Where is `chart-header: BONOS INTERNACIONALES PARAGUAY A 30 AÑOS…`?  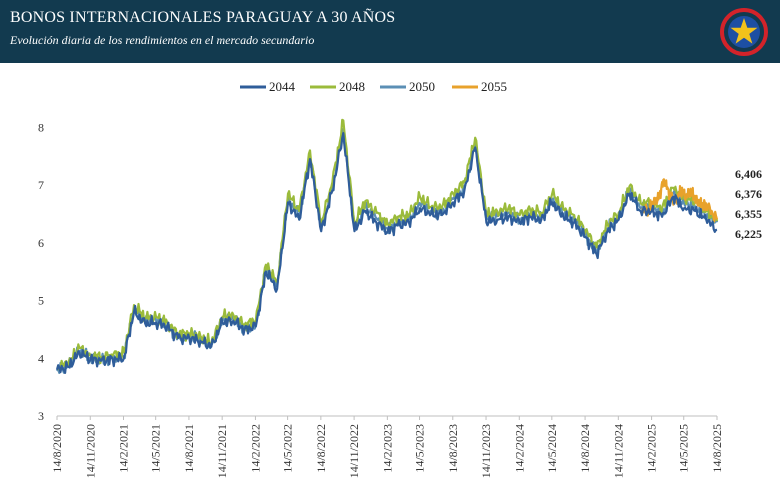
chart-header: BONOS INTERNACIONALES PARAGUAY A 30 AÑOS… is located at coordinates (390, 31).